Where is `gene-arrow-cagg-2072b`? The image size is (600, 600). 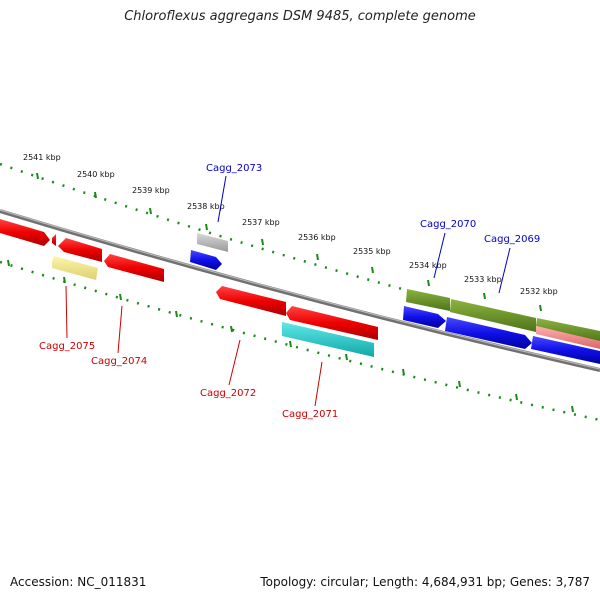 gene-arrow-cagg-2072b is located at coordinates (332, 323).